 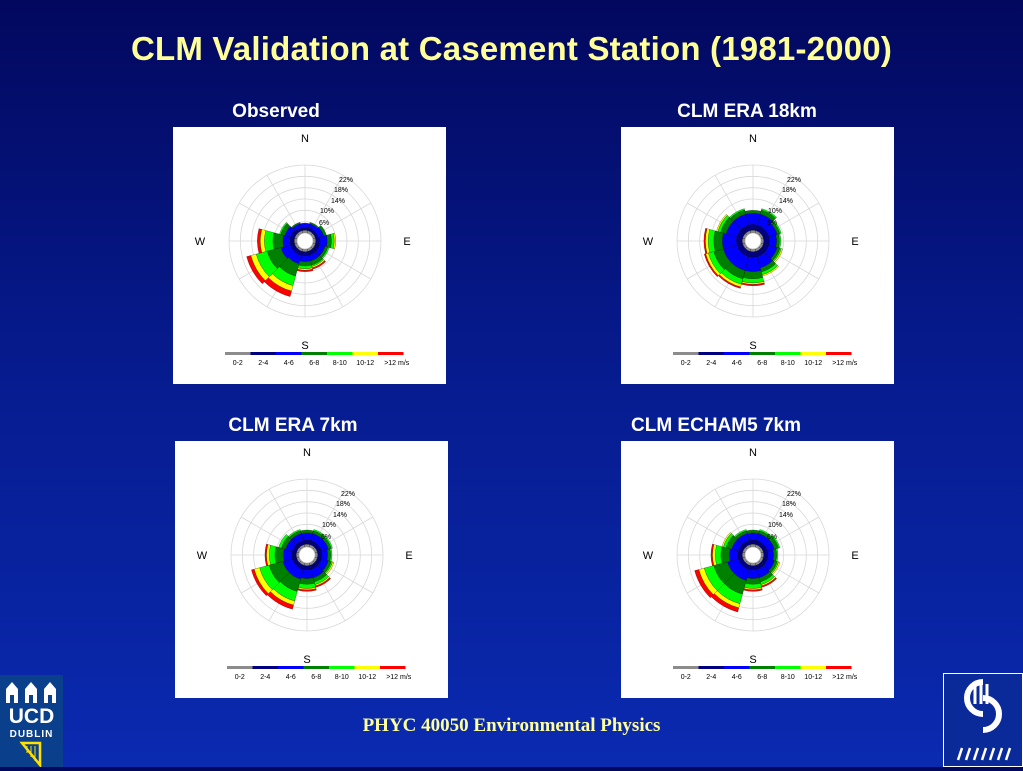 I want to click on ucd-logo: UCD DUBLIN, so click(x=31, y=721).